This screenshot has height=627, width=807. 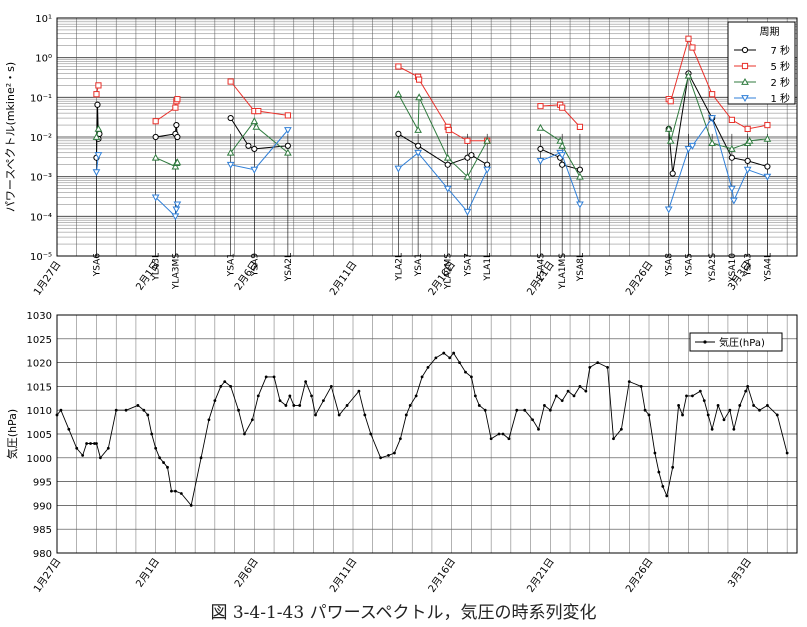 What do you see at coordinates (403, 613) in the screenshot?
I see `figure-caption: 図 3-4-1-43 パワースペクトル，気圧の時系列変化` at bounding box center [403, 613].